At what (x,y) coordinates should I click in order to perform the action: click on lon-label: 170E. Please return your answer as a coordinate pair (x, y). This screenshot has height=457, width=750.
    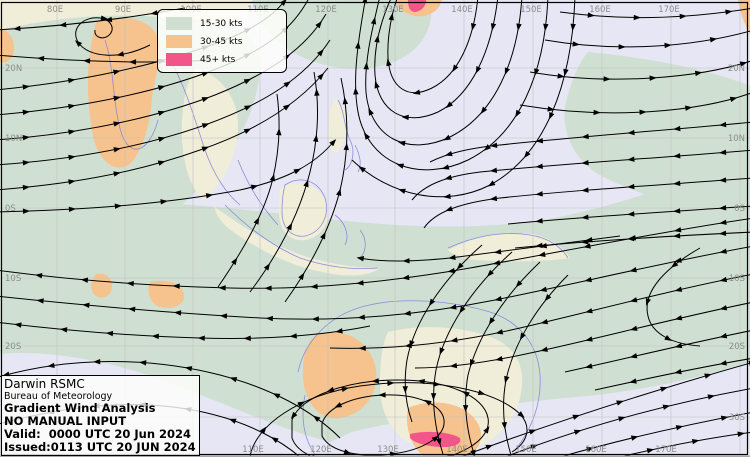
    Looking at the image, I should click on (669, 10).